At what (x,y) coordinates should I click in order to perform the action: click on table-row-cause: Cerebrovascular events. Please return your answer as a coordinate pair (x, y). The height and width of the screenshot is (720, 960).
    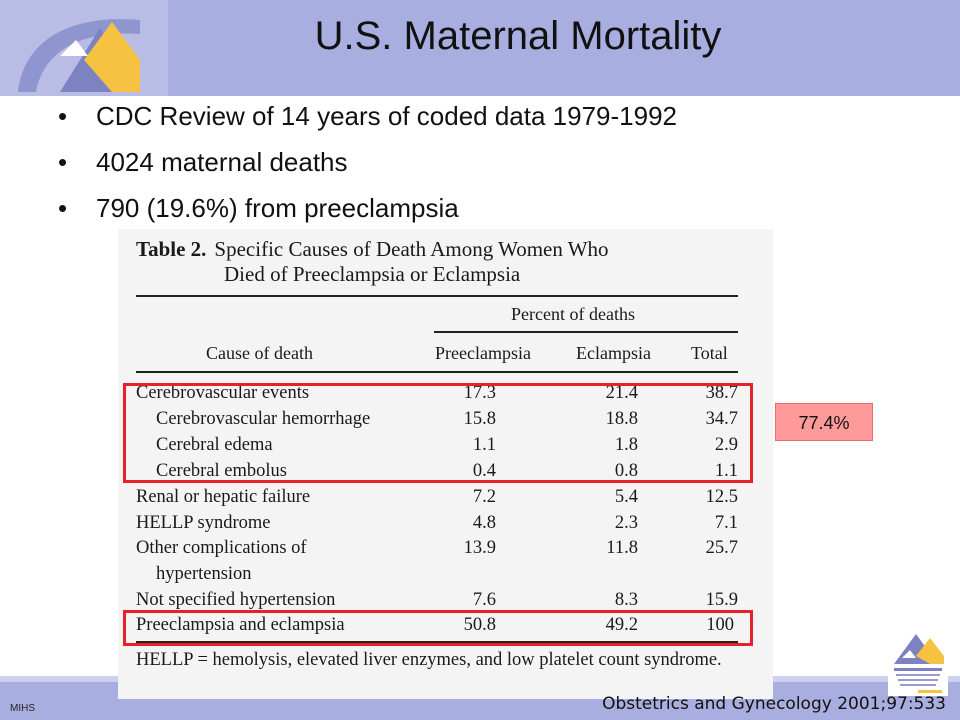
    Looking at the image, I should click on (223, 393).